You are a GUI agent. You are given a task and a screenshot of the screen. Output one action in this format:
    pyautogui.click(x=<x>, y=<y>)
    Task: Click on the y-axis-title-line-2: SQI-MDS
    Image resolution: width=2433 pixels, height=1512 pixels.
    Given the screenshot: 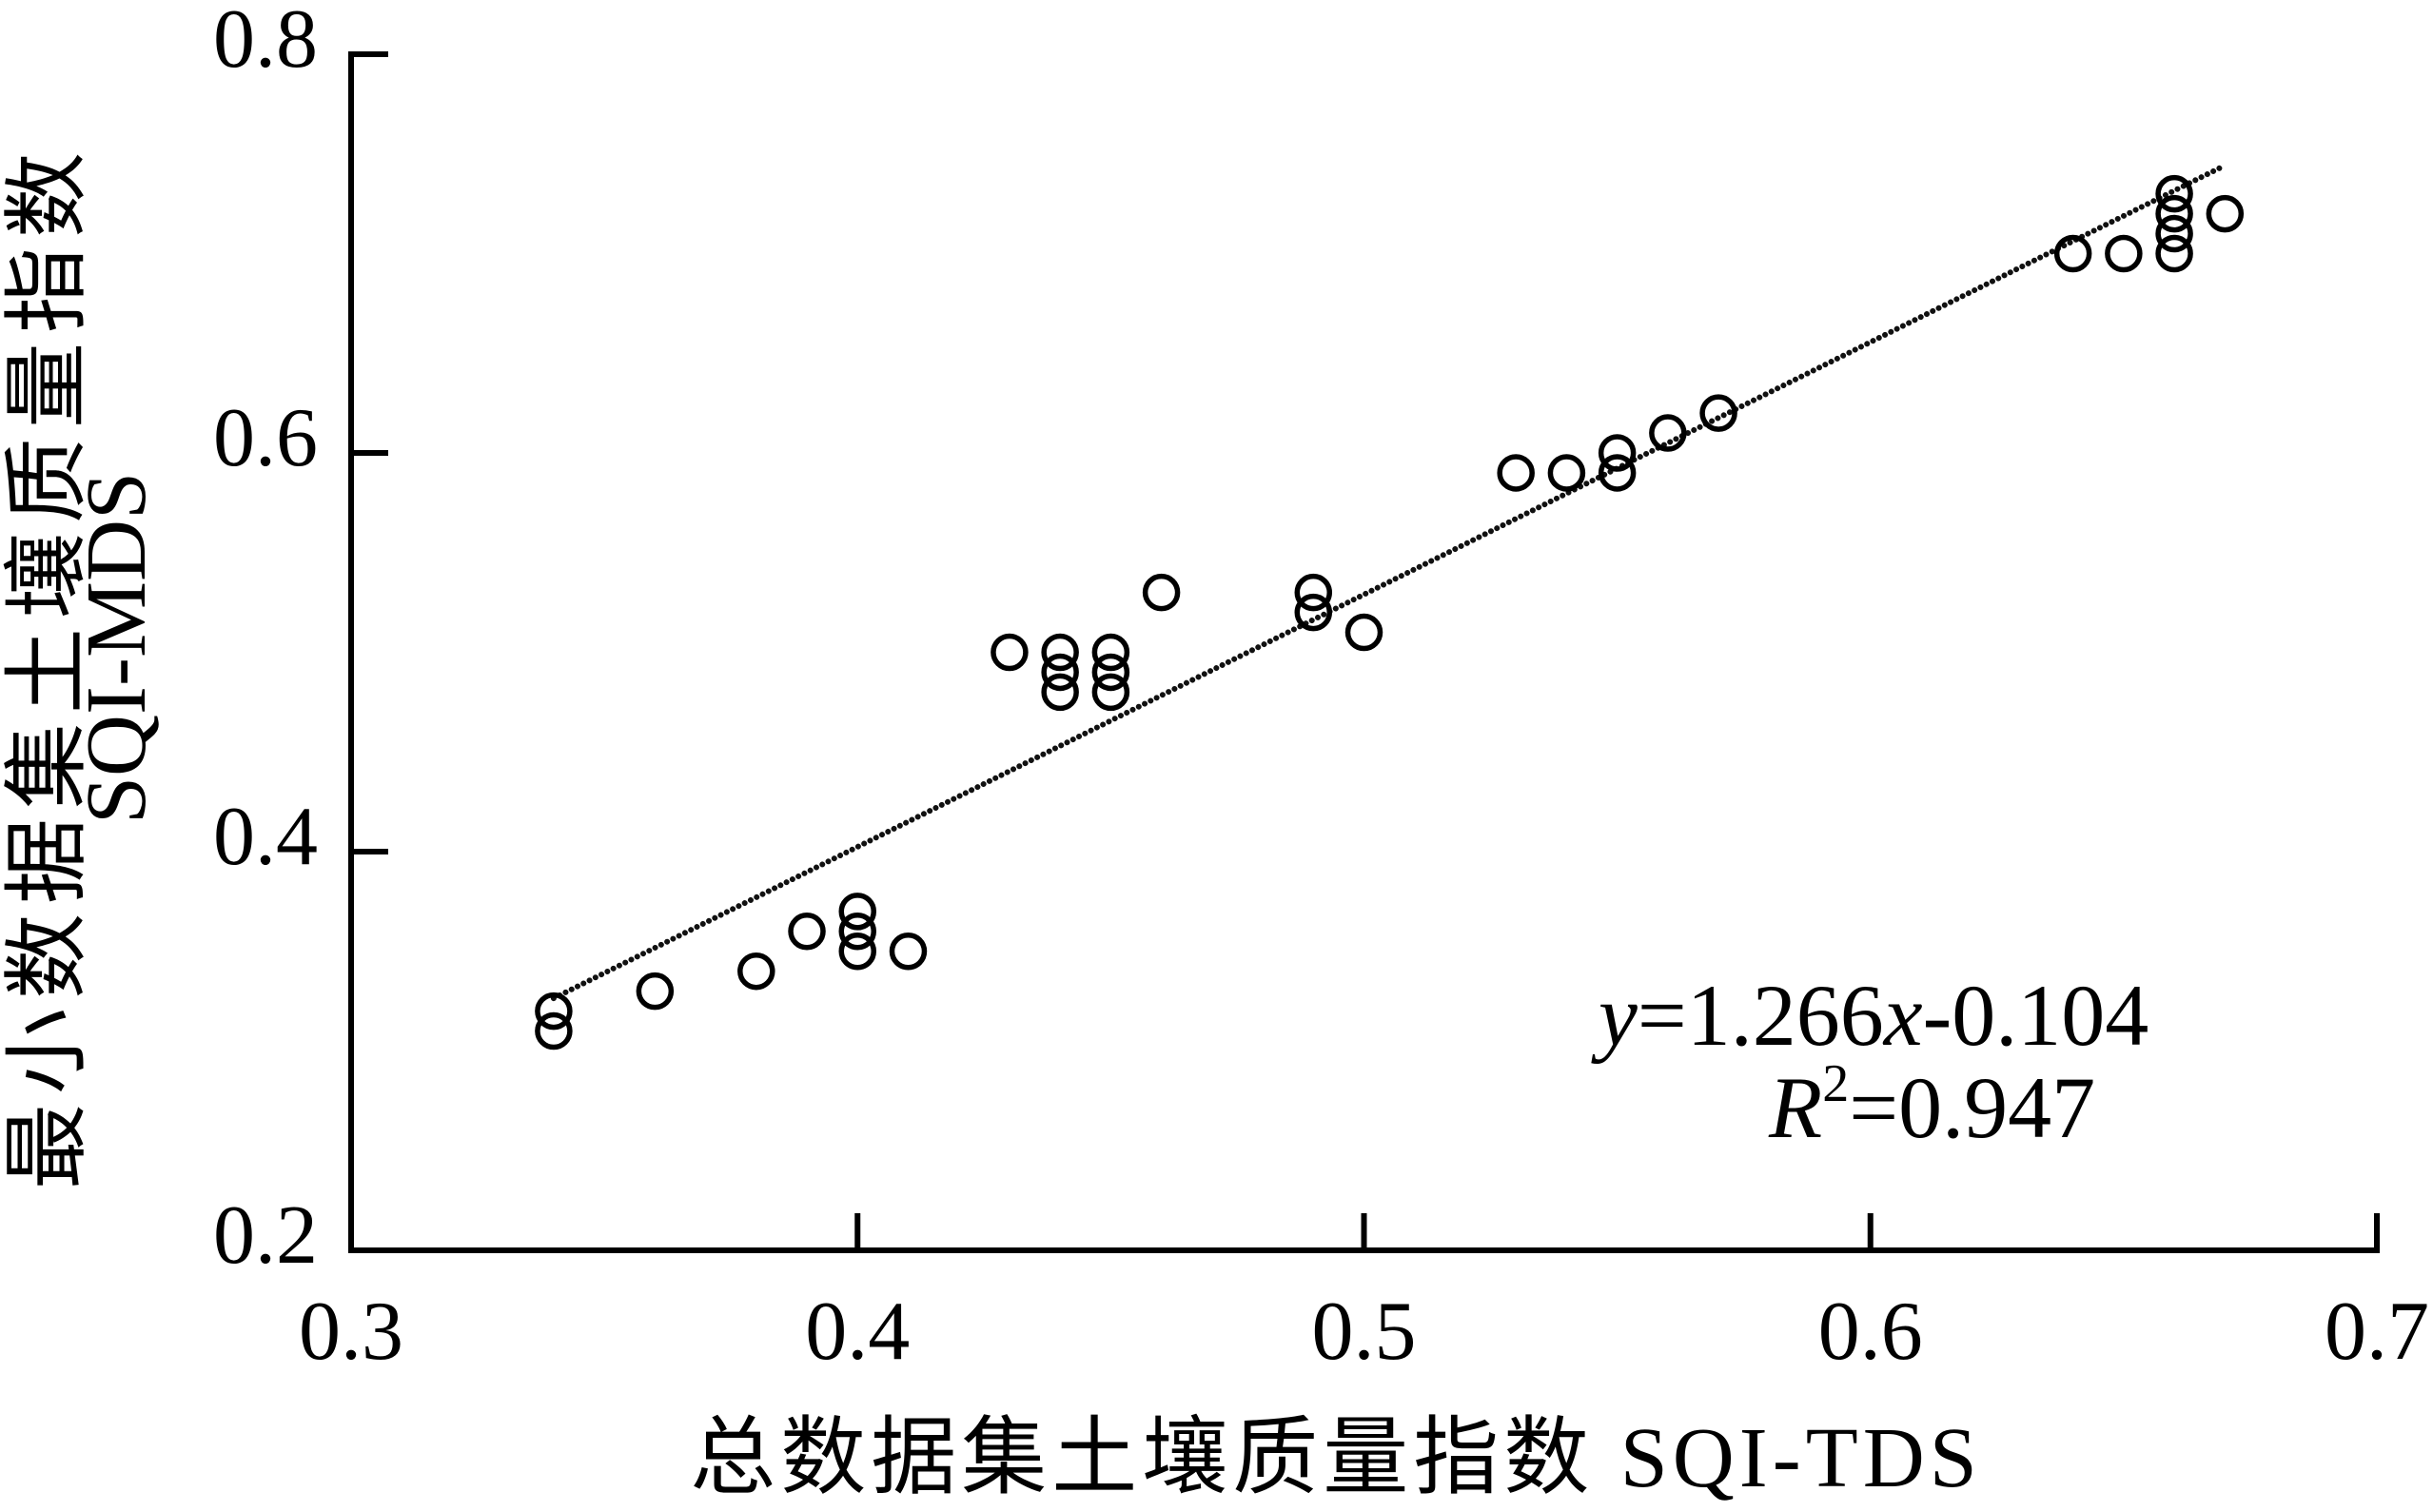 What is the action you would take?
    pyautogui.click(x=116, y=648)
    